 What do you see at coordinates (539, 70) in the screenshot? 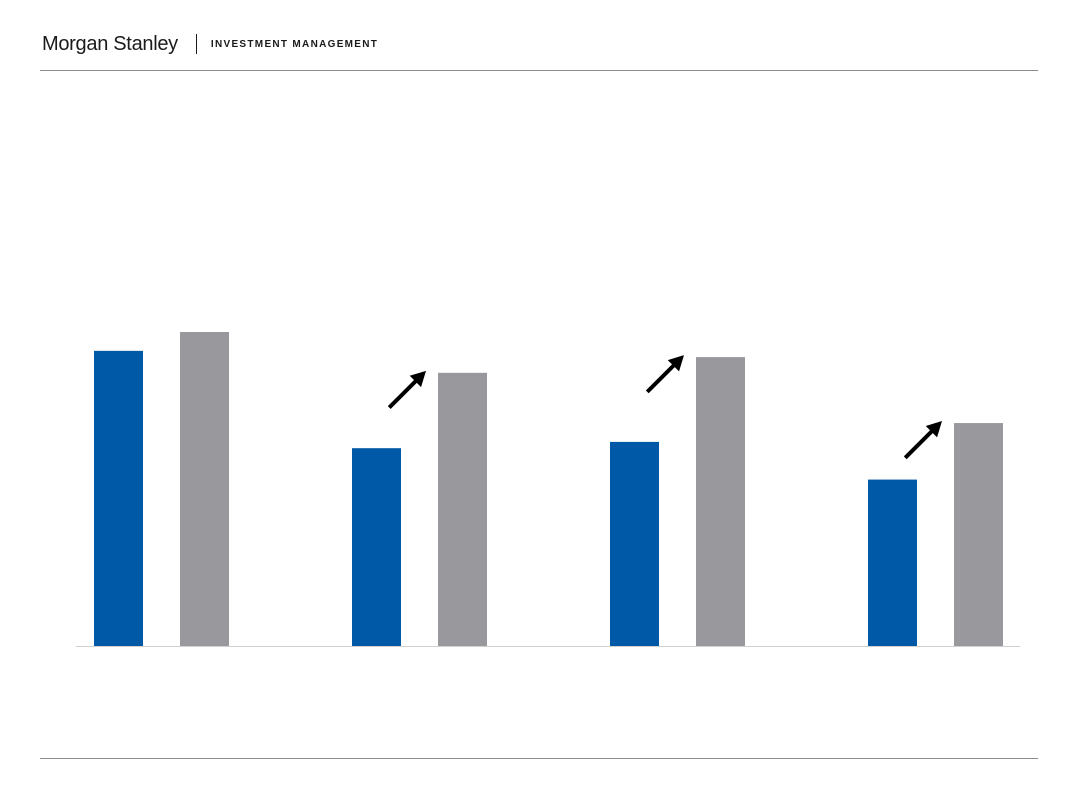
I see `top-rule` at bounding box center [539, 70].